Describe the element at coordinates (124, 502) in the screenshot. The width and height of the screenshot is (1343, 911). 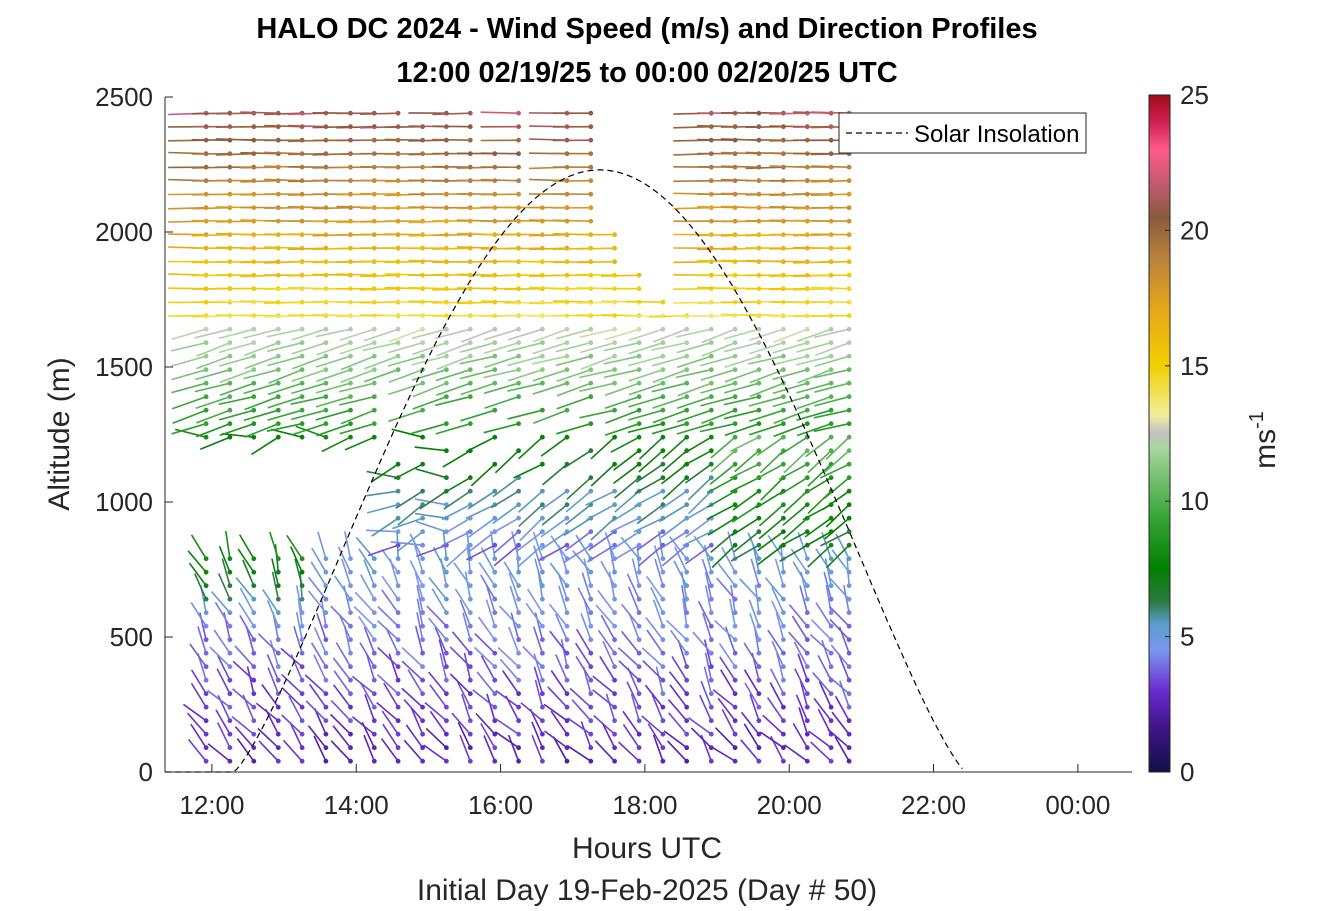
I see `y-tick-label: 1000` at that location.